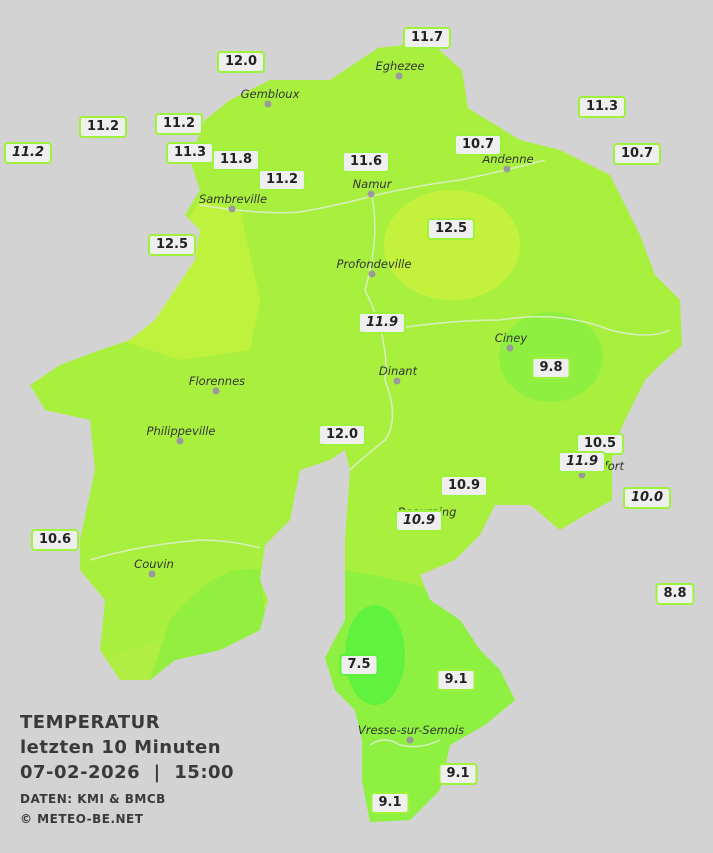 The image size is (713, 853). I want to click on city-label: Namur, so click(372, 184).